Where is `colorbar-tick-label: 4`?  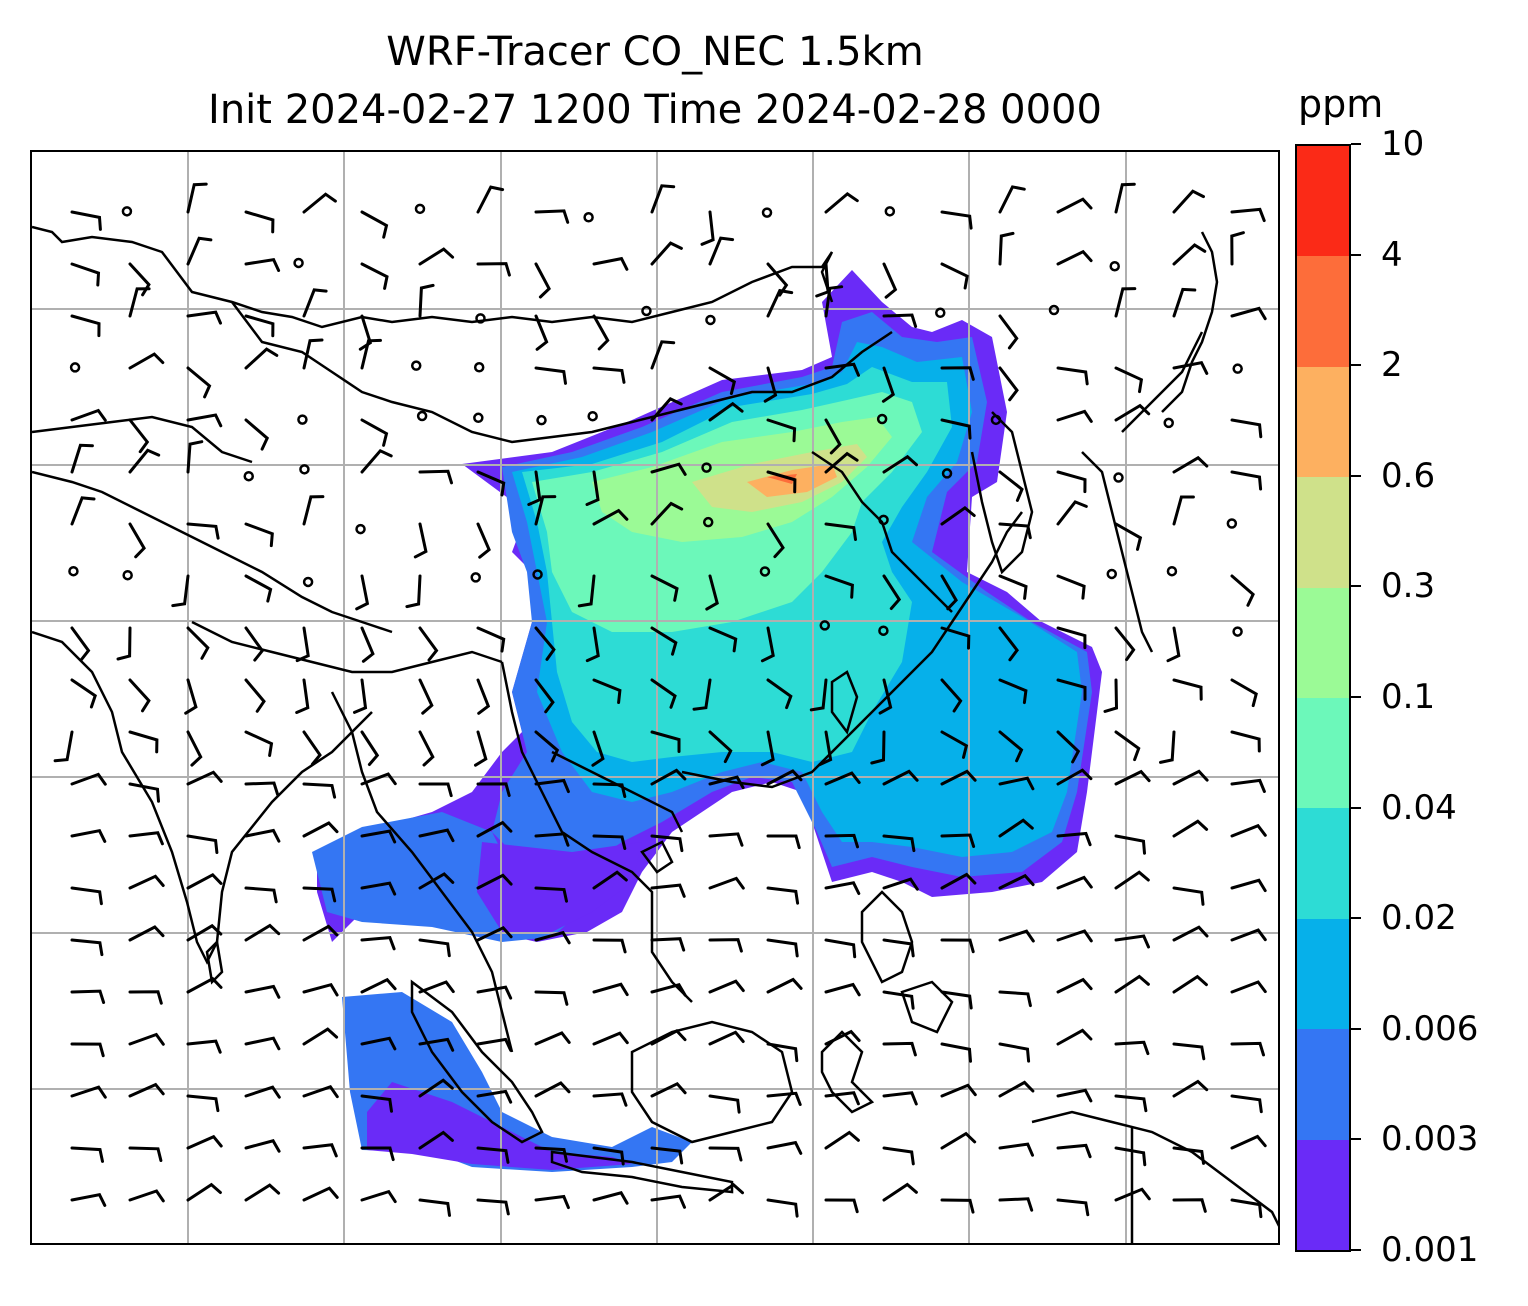
colorbar-tick-label: 4 is located at coordinates (1392, 254).